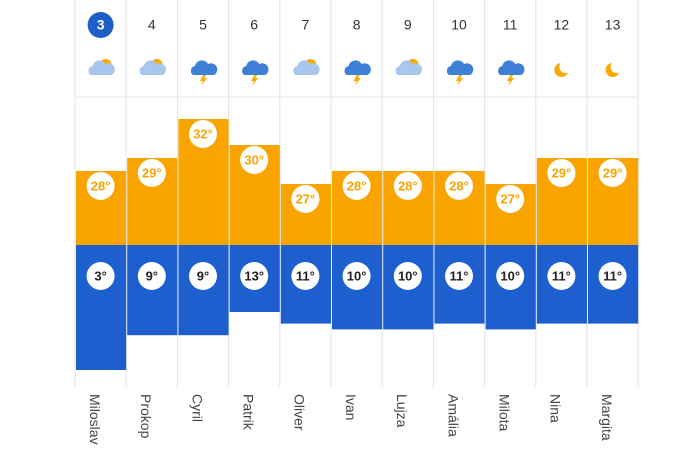  Describe the element at coordinates (562, 25) in the screenshot. I see `day-number: 12` at that location.